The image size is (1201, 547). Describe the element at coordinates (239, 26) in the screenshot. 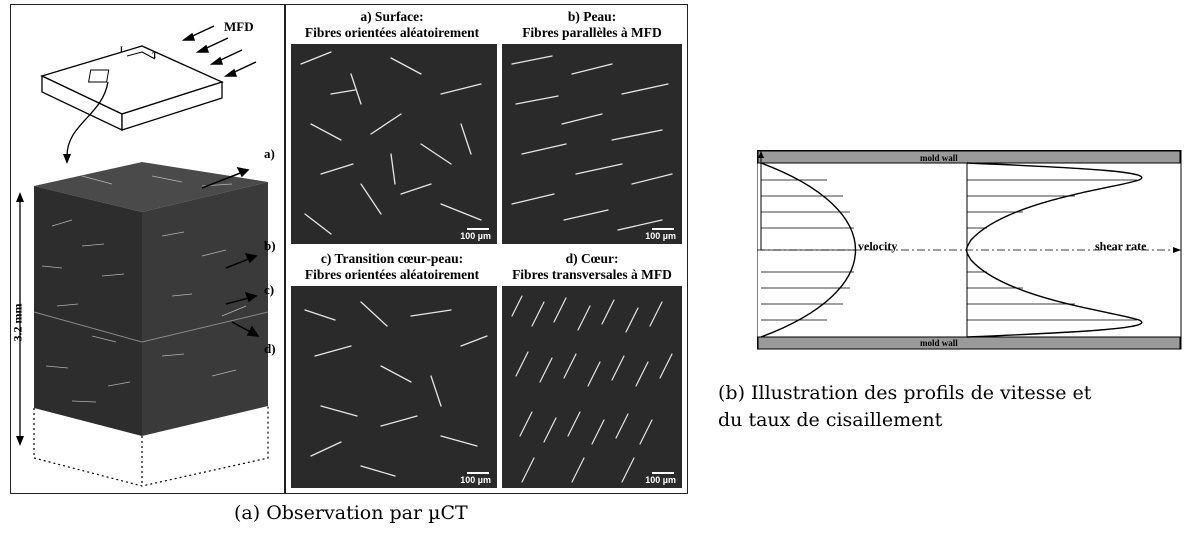

I see `mfd-label: MFD` at that location.